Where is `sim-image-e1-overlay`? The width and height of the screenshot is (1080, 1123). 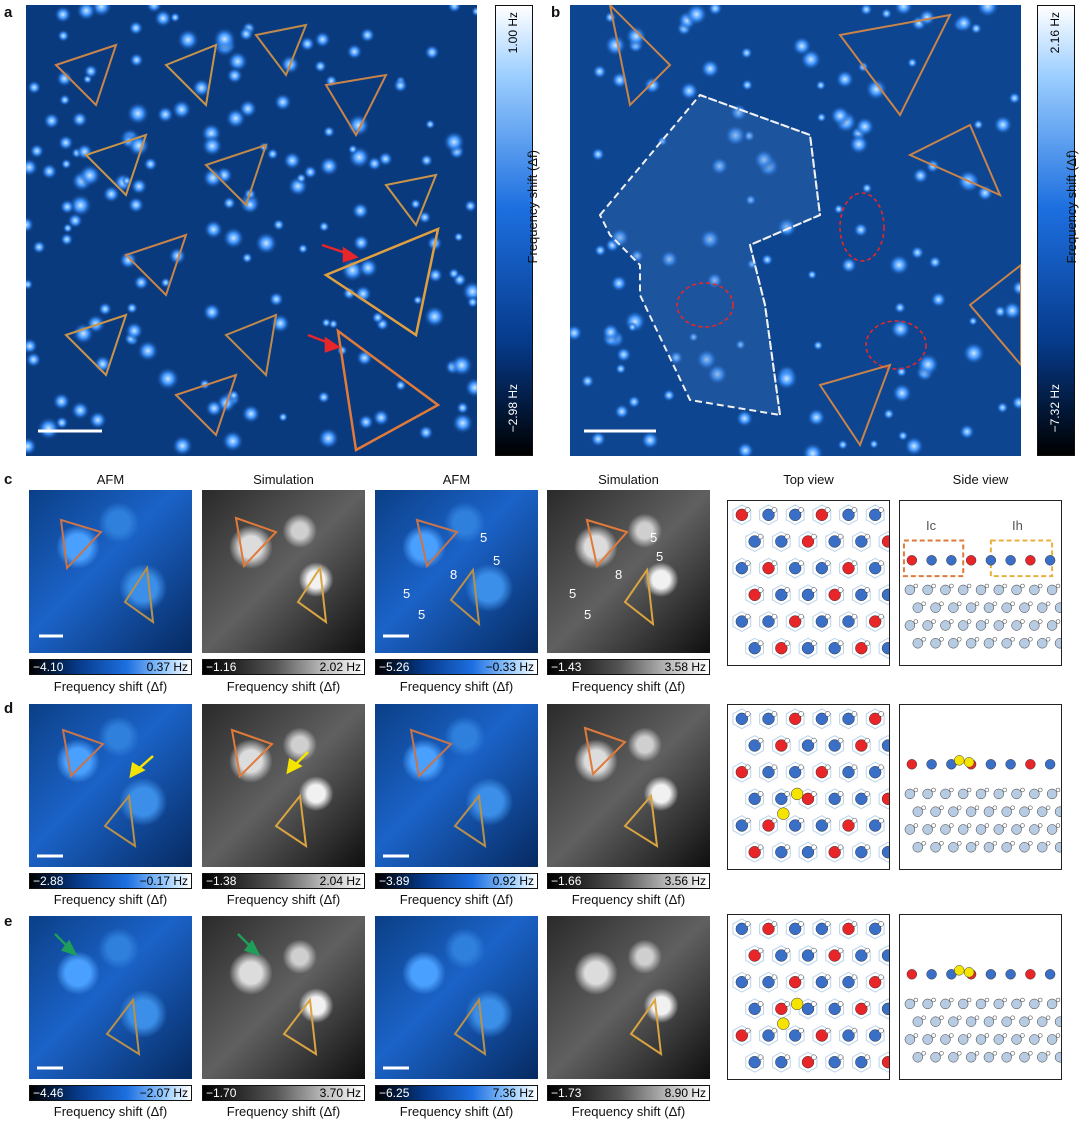
sim-image-e1-overlay is located at coordinates (277, 994).